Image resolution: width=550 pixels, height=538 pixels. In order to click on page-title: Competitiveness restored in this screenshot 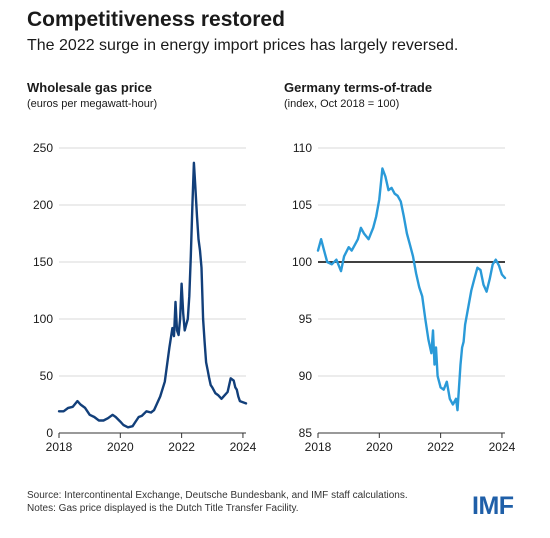, I will do `click(156, 19)`.